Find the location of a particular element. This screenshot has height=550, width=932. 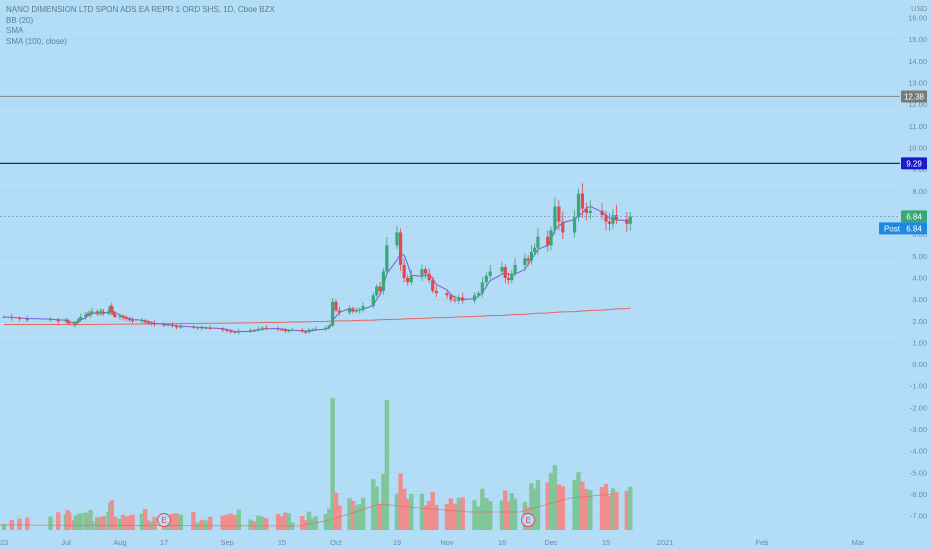

volume-sma-line is located at coordinates (307, 510).